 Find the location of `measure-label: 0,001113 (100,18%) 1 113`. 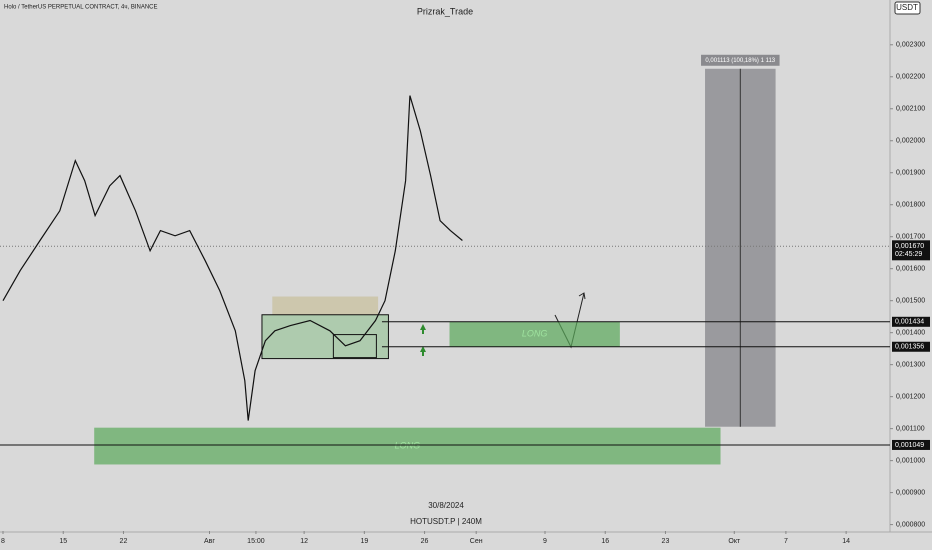

measure-label: 0,001113 (100,18%) 1 113 is located at coordinates (740, 61).